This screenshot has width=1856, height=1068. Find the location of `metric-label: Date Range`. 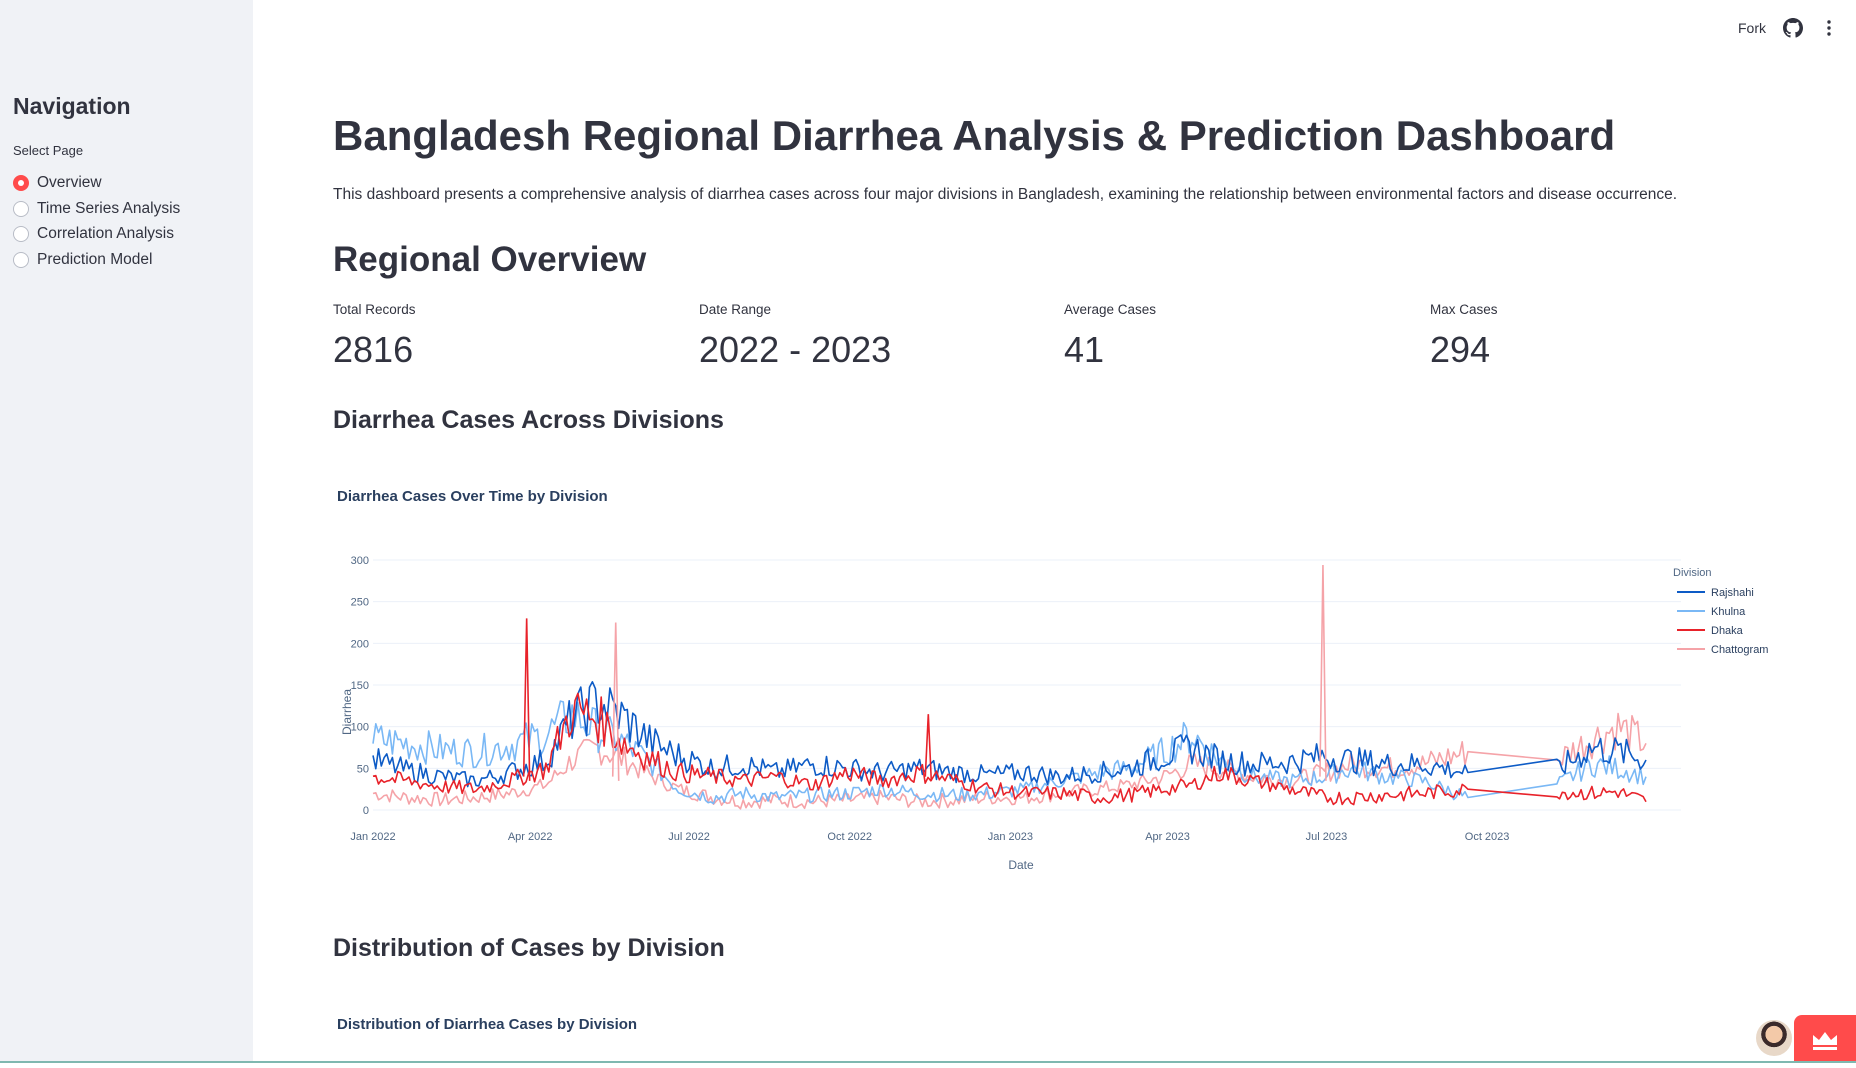

metric-label: Date Range is located at coordinates (869, 309).